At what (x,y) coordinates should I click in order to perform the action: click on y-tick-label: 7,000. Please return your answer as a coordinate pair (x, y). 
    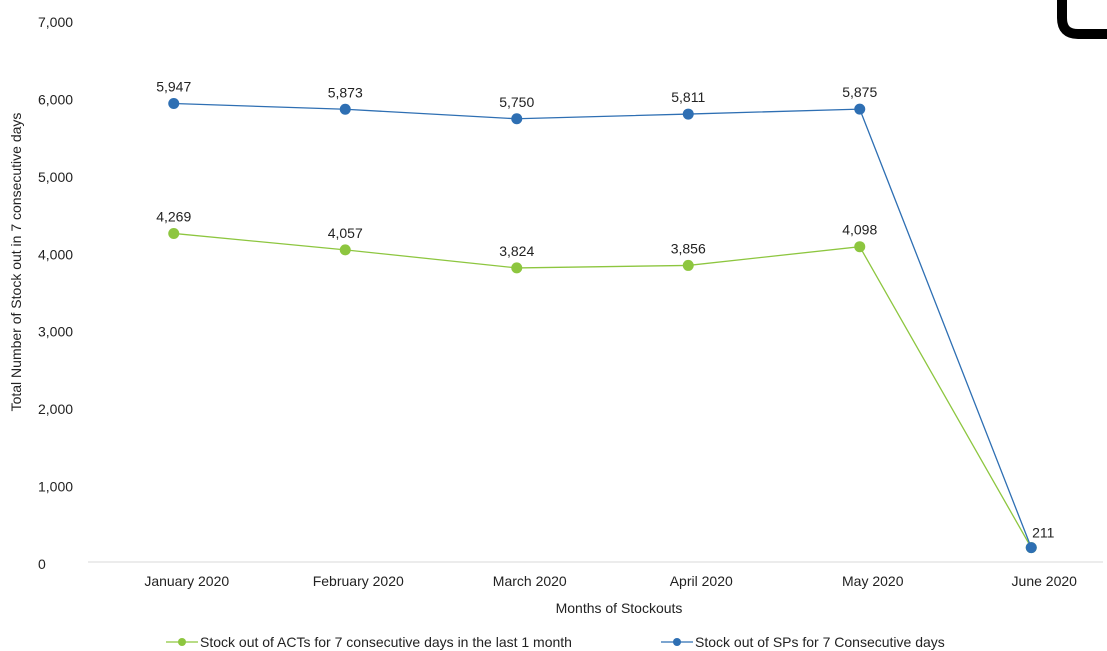
    Looking at the image, I should click on (55, 22).